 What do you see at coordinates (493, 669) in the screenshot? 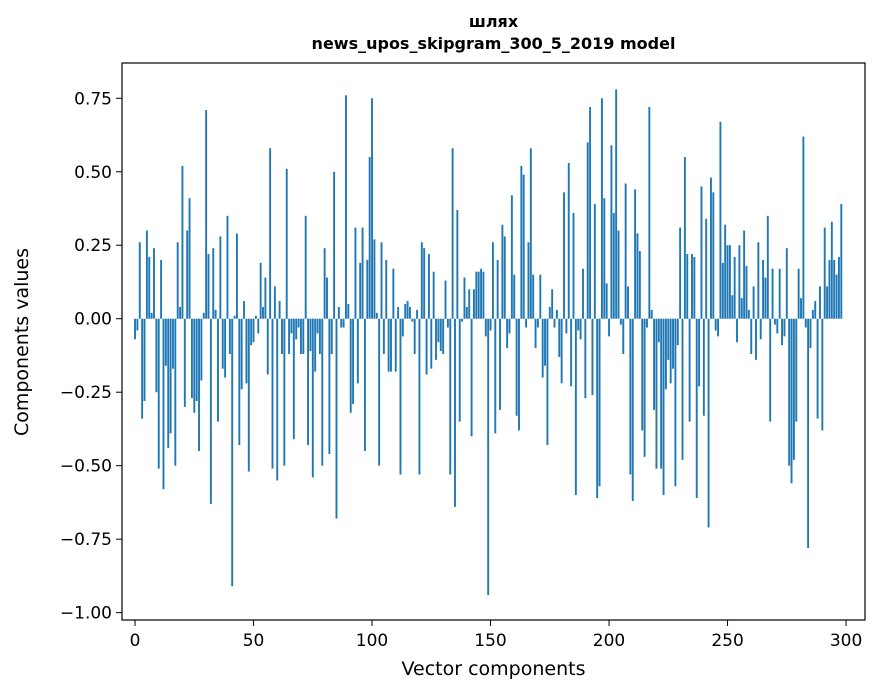
I see `x-axis-label: Vector components` at bounding box center [493, 669].